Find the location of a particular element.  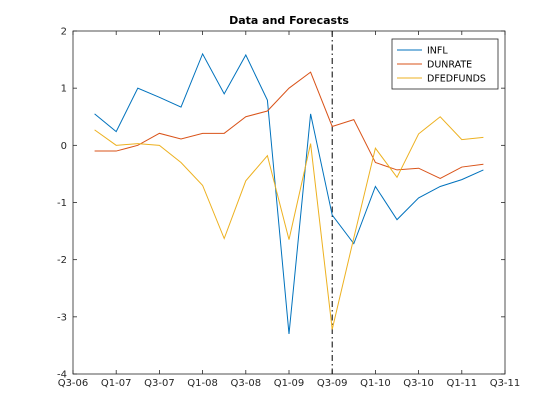

x-tick-label: Q3-06 is located at coordinates (73, 383).